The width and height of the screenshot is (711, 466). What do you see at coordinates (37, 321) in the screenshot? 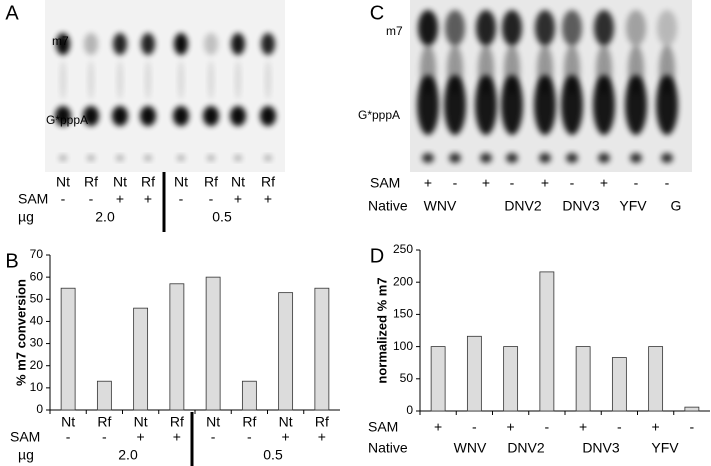
I see `y-tick-label: 40` at bounding box center [37, 321].